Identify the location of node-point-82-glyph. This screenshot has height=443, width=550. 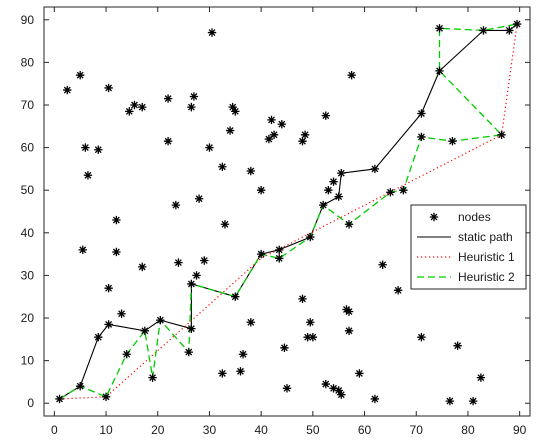
(302, 299).